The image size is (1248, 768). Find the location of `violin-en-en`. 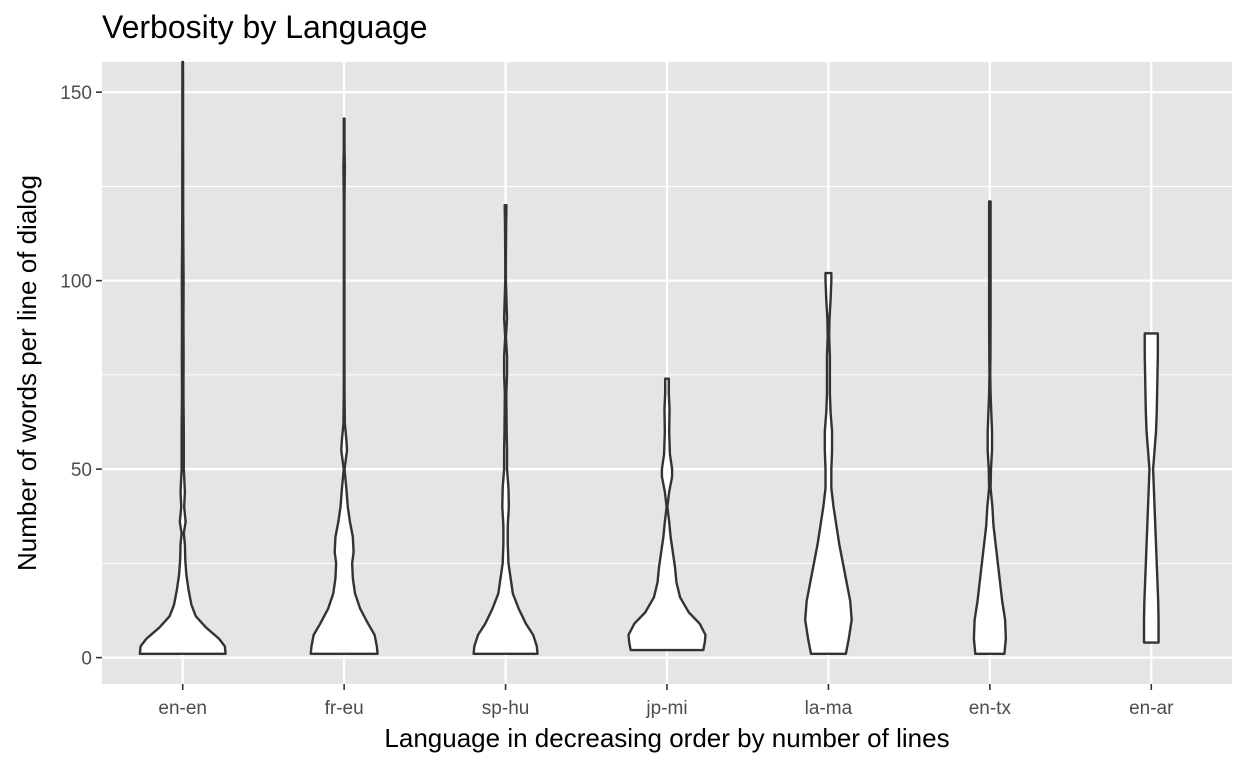

violin-en-en is located at coordinates (182, 358).